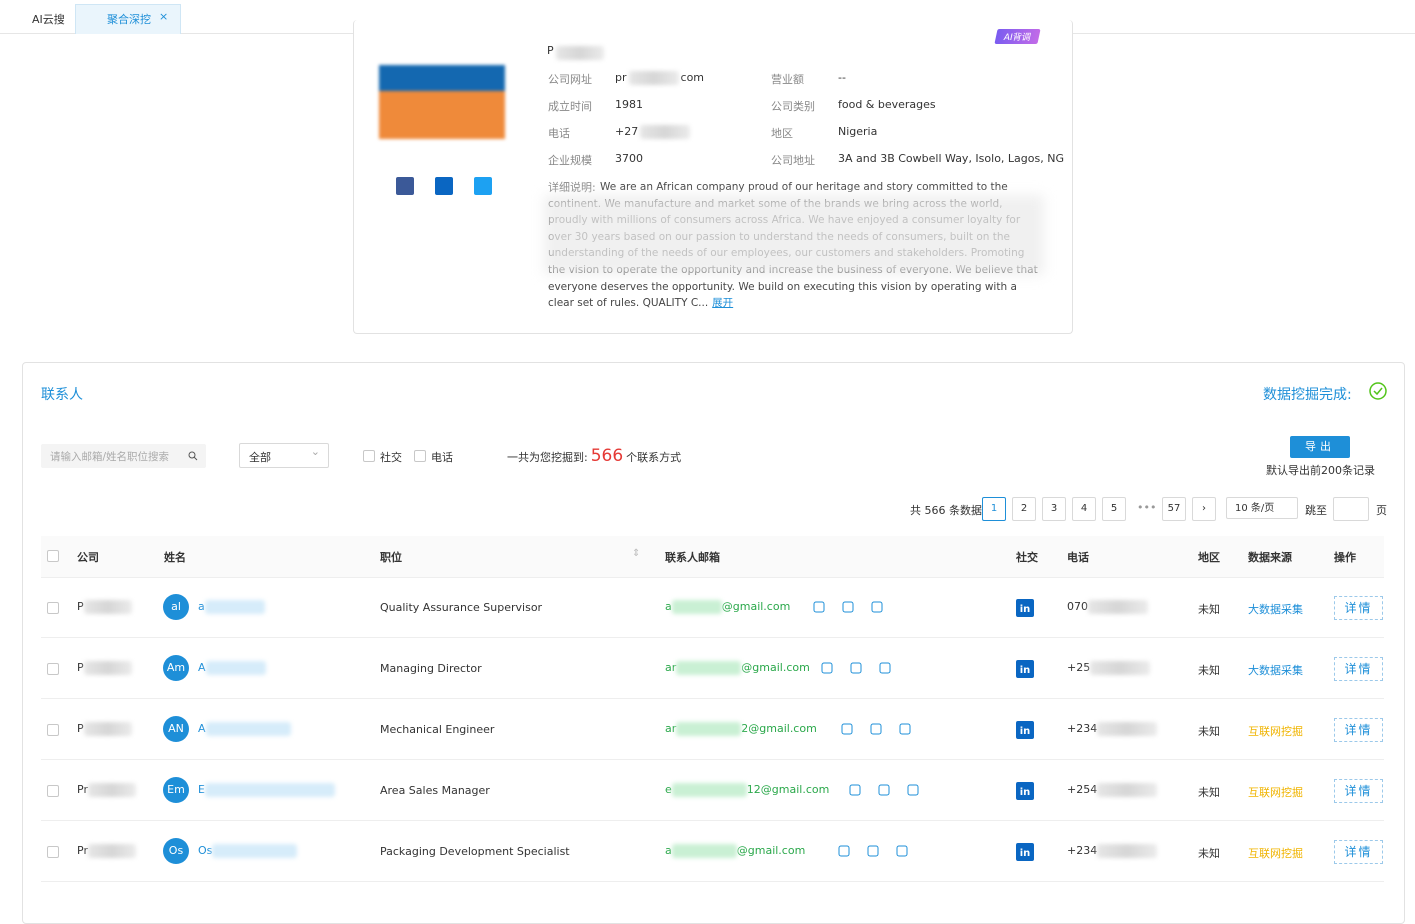 This screenshot has height=924, width=1415. I want to click on page-button: 57, so click(1174, 509).